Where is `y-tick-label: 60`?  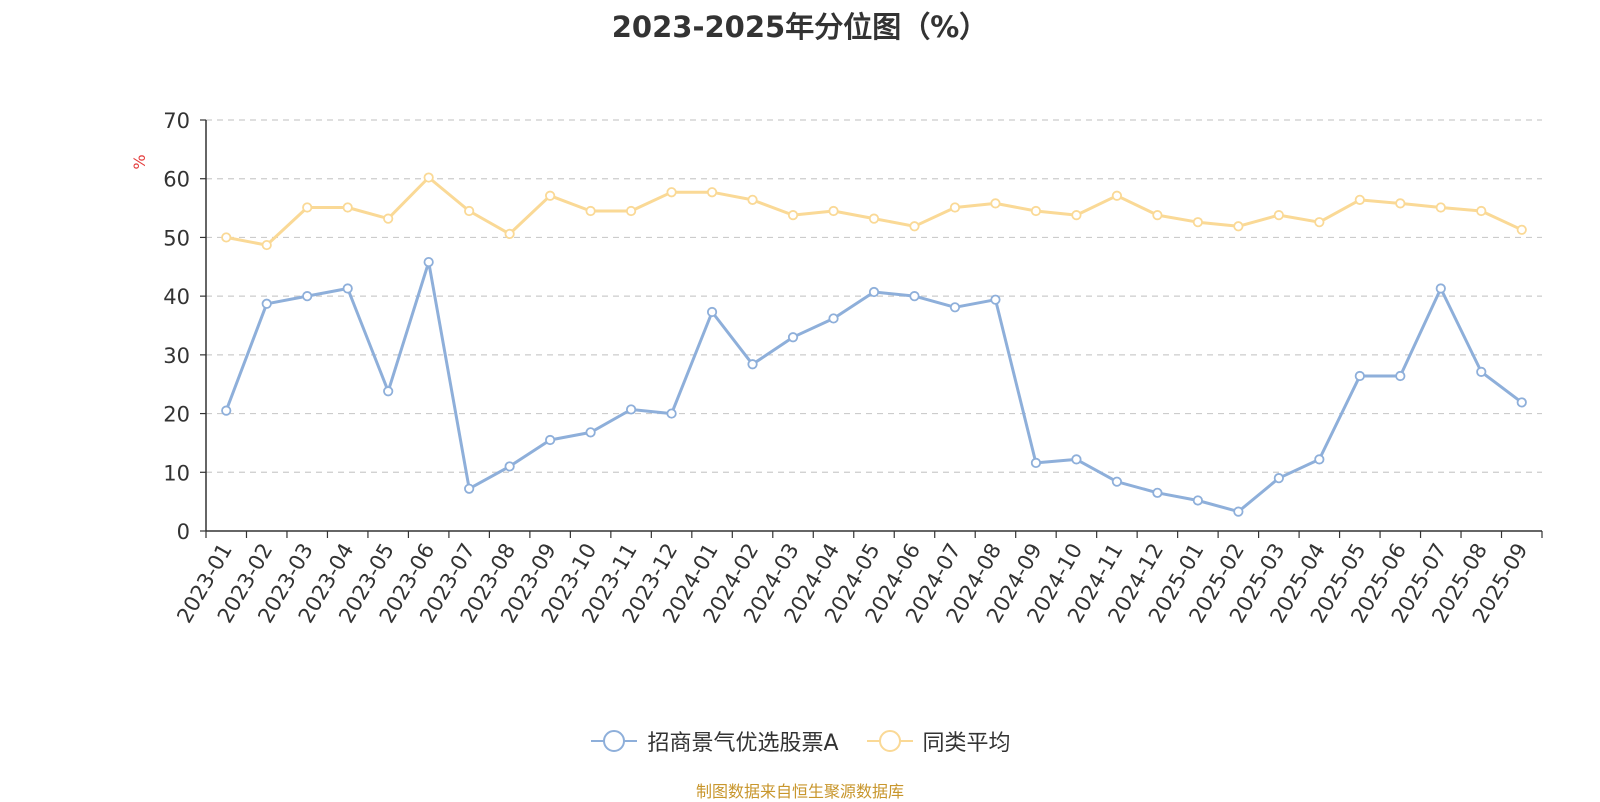 y-tick-label: 60 is located at coordinates (176, 180).